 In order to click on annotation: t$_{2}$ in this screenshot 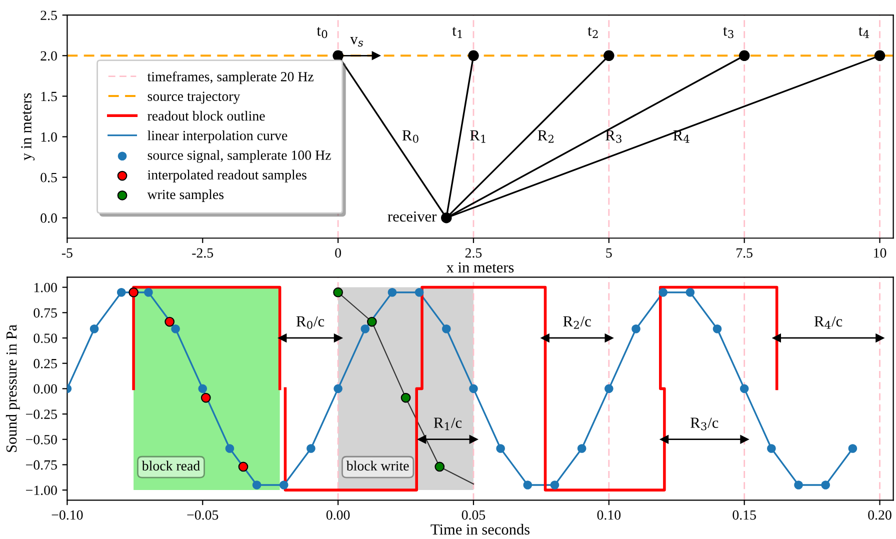, I will do `click(593, 32)`.